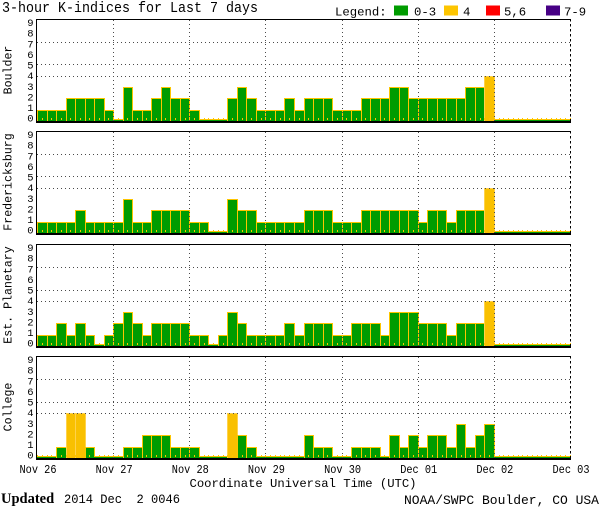 Image resolution: width=600 pixels, height=510 pixels. What do you see at coordinates (9, 181) in the screenshot?
I see `svg-text: Fredericksburg` at bounding box center [9, 181].